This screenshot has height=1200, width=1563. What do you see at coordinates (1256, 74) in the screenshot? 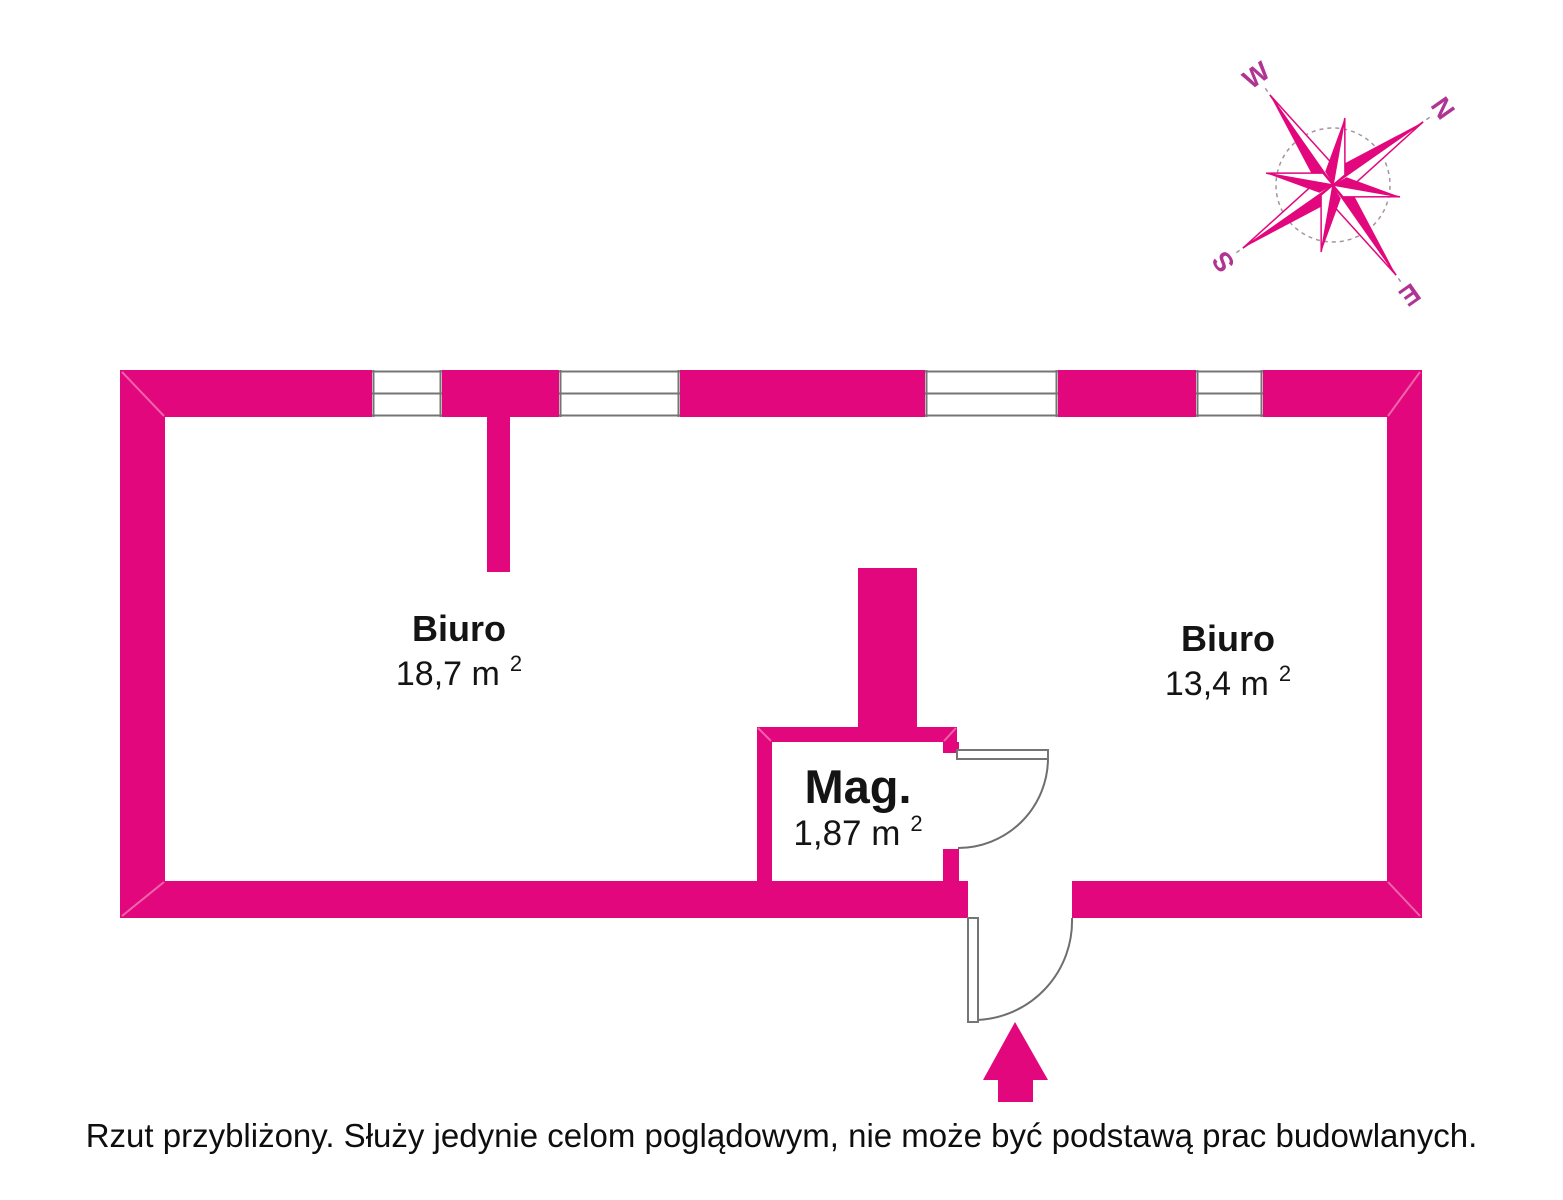
I see `compass-letter-w: W` at bounding box center [1256, 74].